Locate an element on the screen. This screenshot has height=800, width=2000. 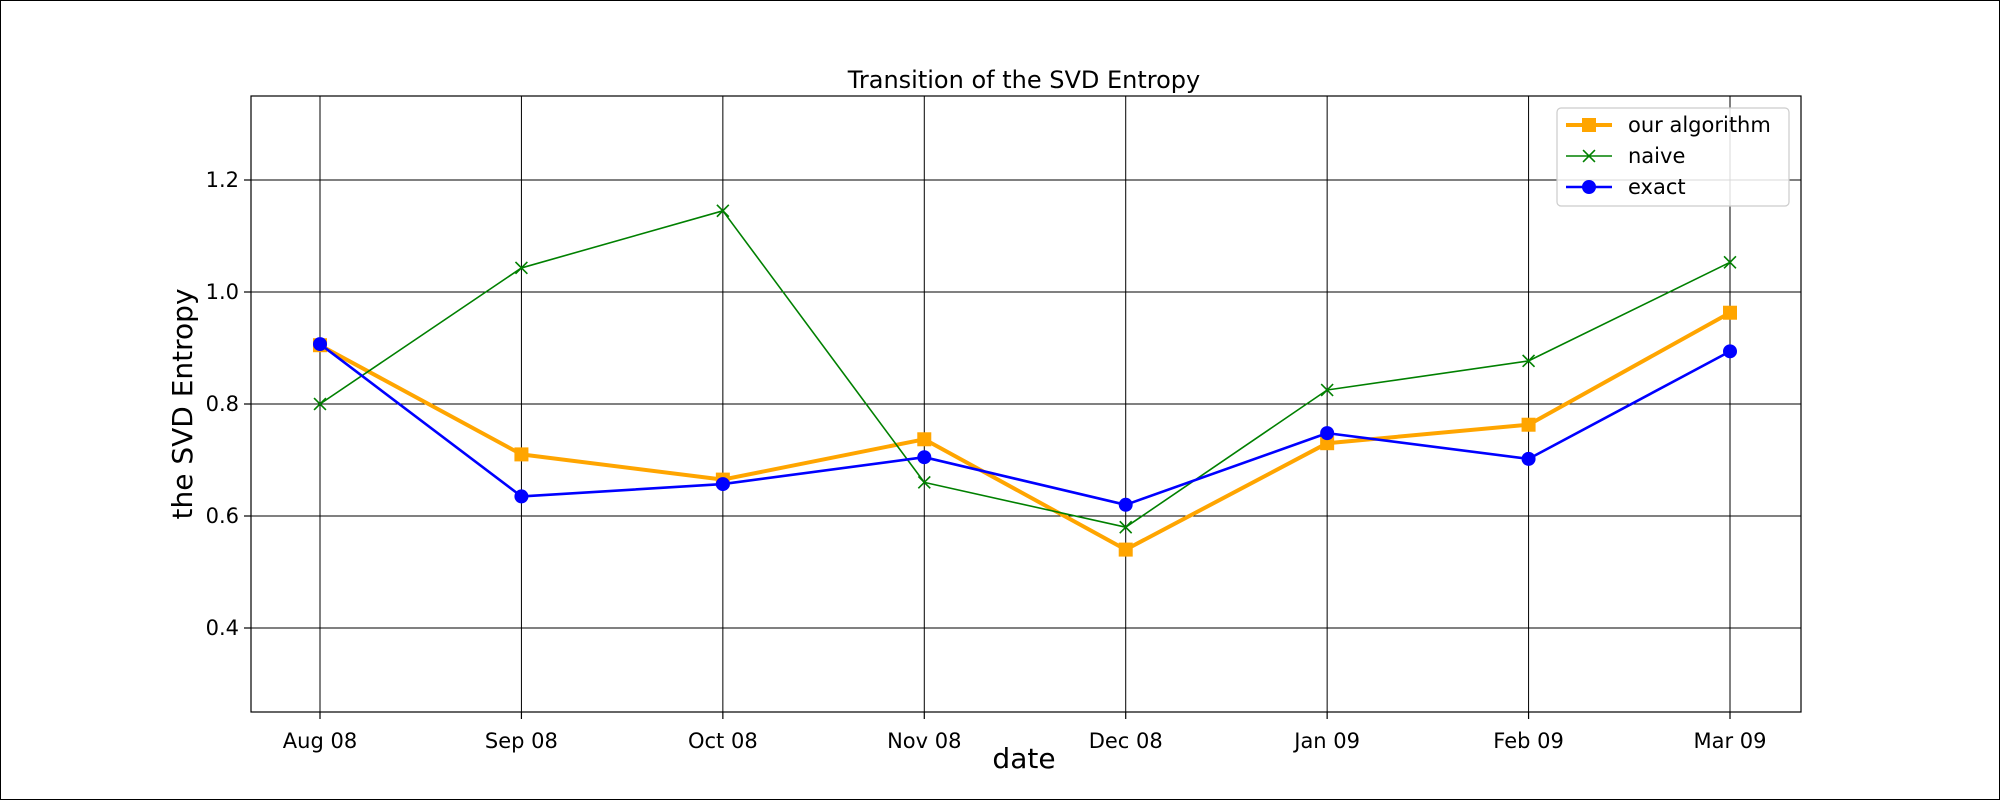
y-tick-label: 0.4 is located at coordinates (222, 628).